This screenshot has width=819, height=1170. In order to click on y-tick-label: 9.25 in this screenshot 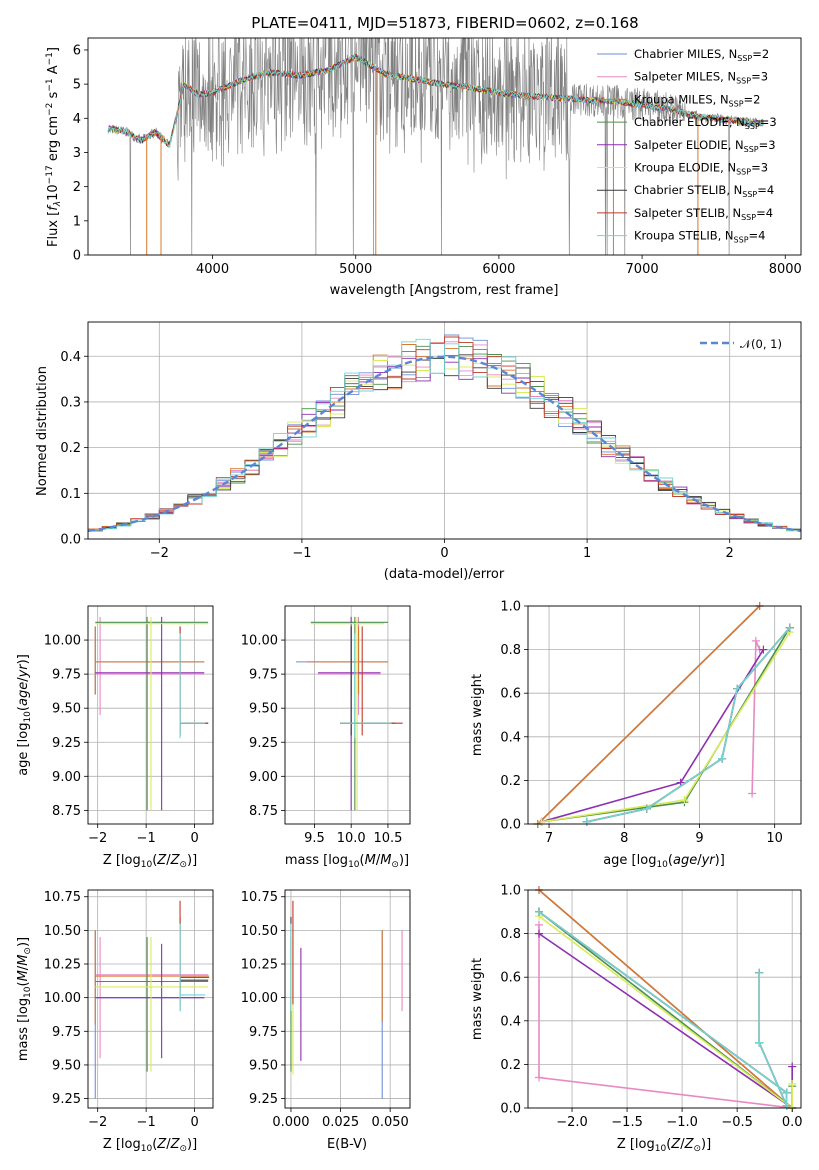, I will do `click(263, 743)`.